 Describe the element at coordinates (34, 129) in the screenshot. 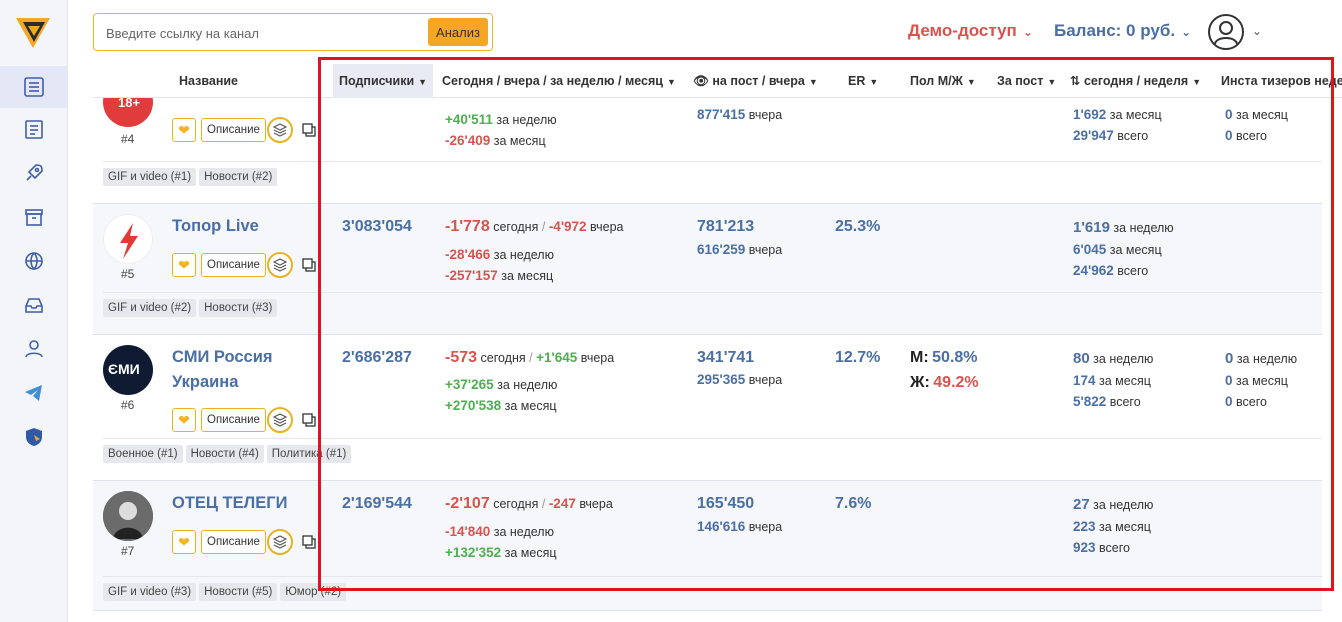

I see `nav-report-icon` at that location.